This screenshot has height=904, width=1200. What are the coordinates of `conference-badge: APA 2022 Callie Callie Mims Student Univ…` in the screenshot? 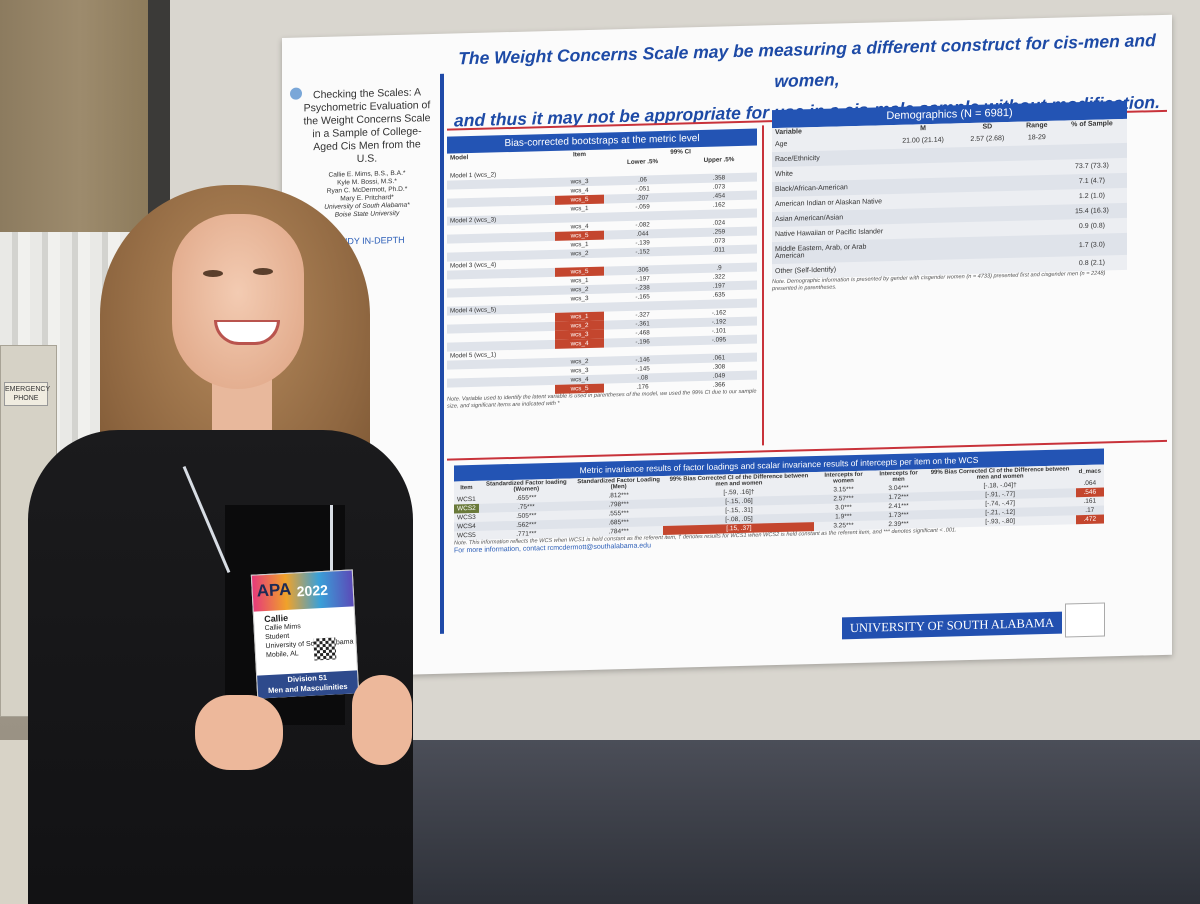 It's located at (305, 634).